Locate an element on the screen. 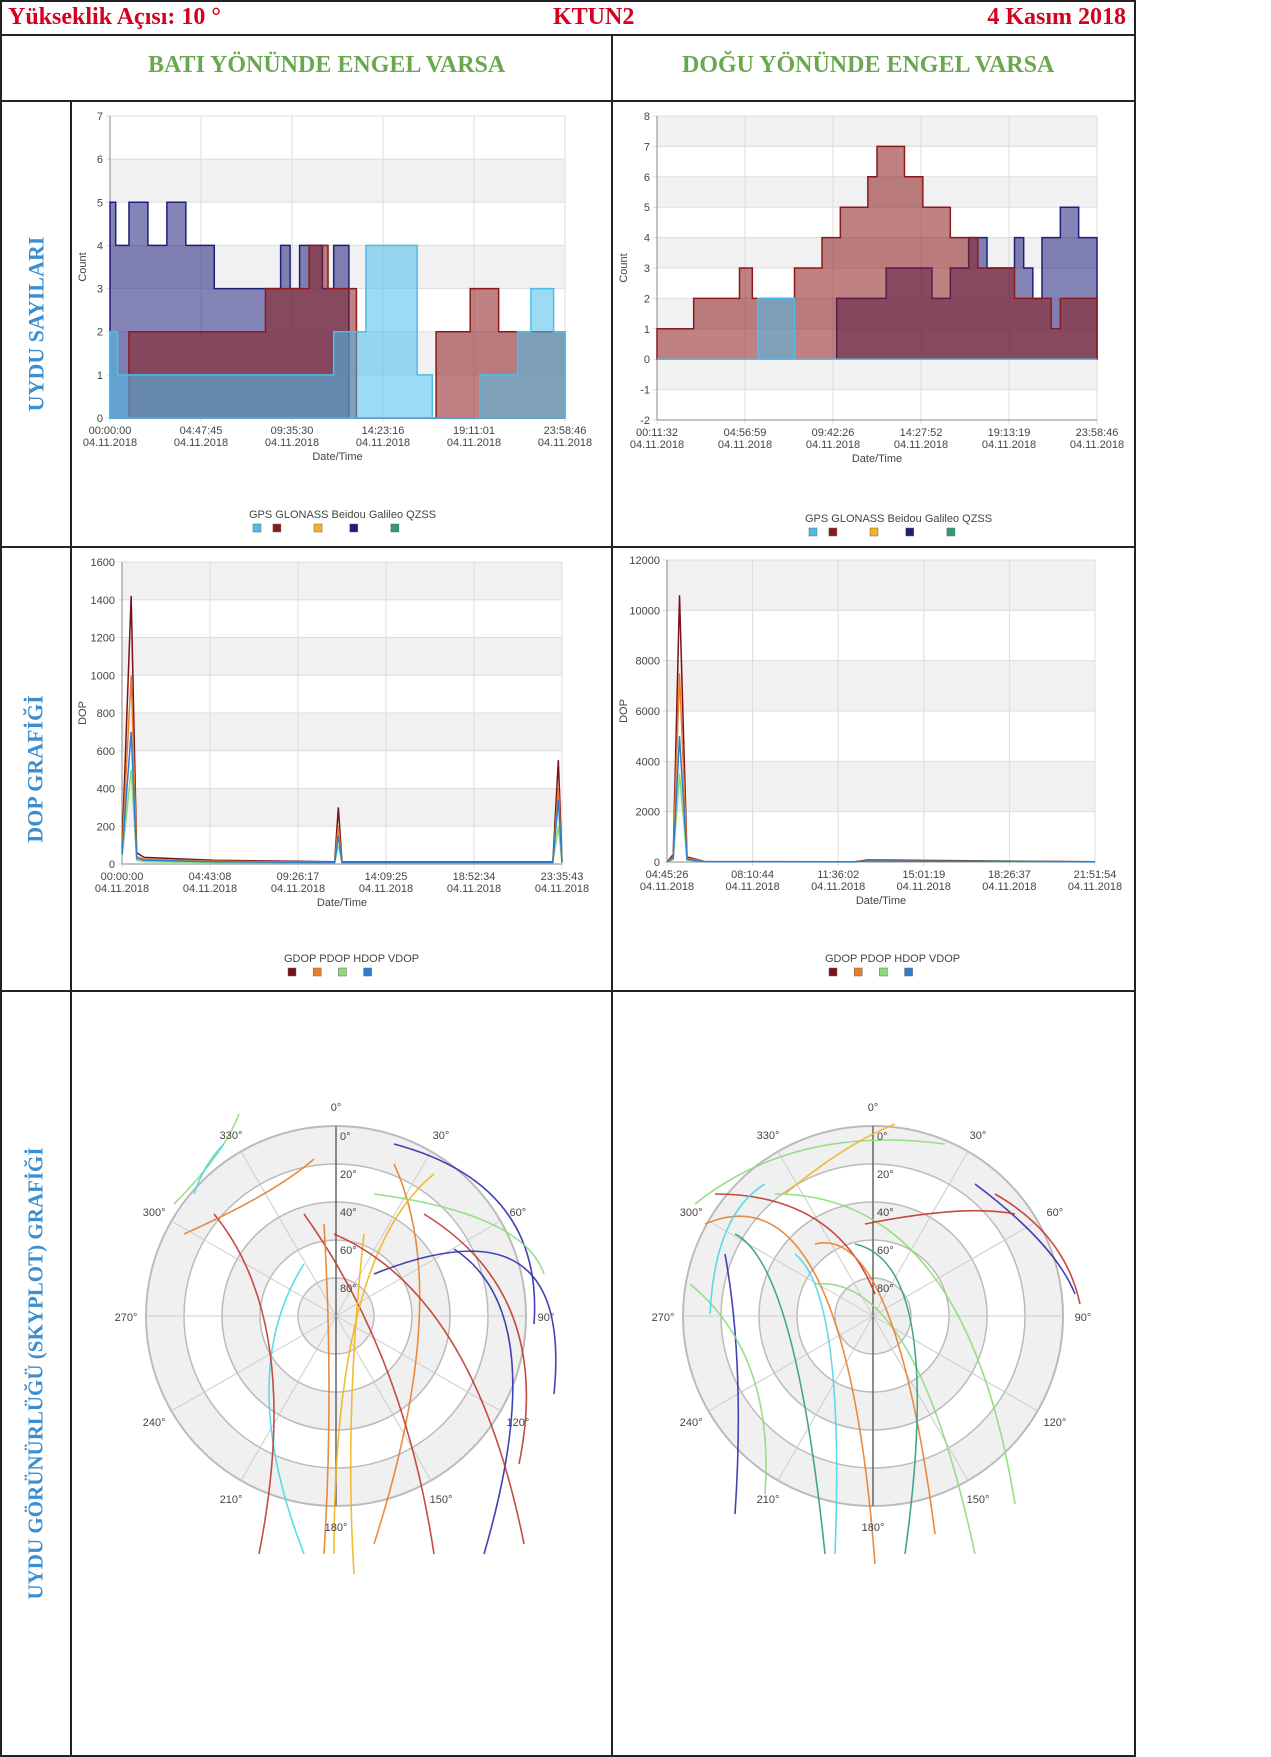  azimuth-label: 270° is located at coordinates (663, 1318).